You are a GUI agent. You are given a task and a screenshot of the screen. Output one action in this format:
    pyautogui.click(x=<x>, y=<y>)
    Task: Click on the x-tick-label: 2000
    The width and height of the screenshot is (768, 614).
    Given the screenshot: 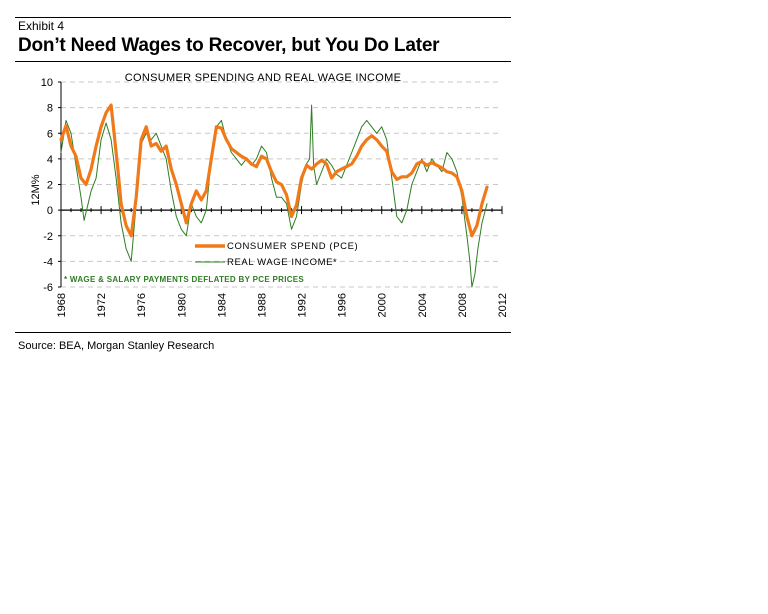 What is the action you would take?
    pyautogui.click(x=383, y=305)
    